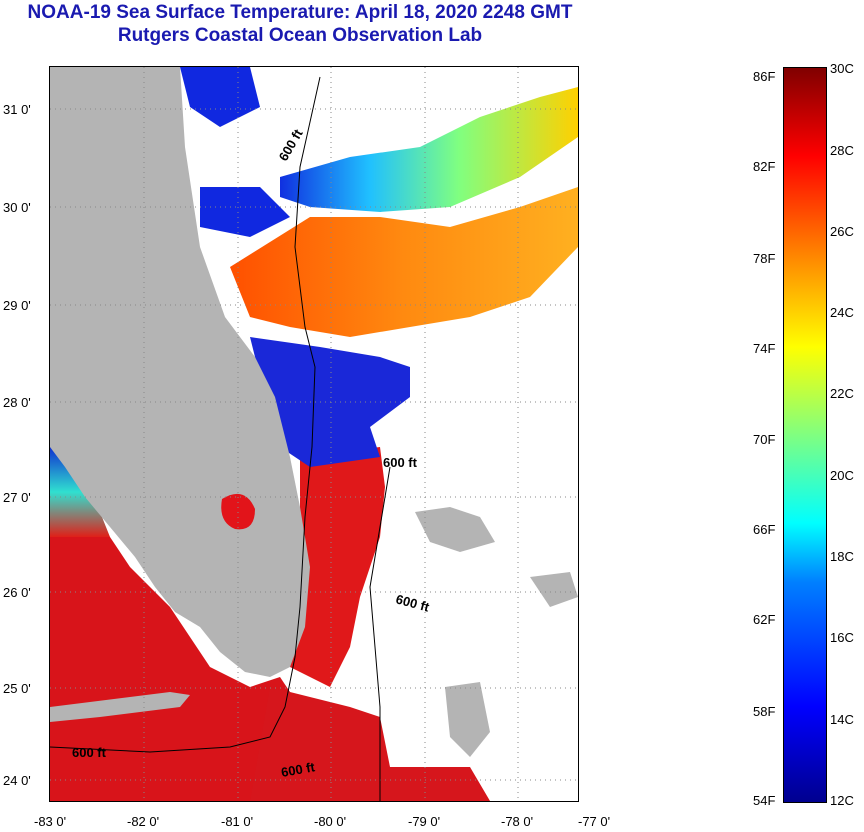  Describe the element at coordinates (764, 800) in the screenshot. I see `colorbar-f-label: 54F` at that location.